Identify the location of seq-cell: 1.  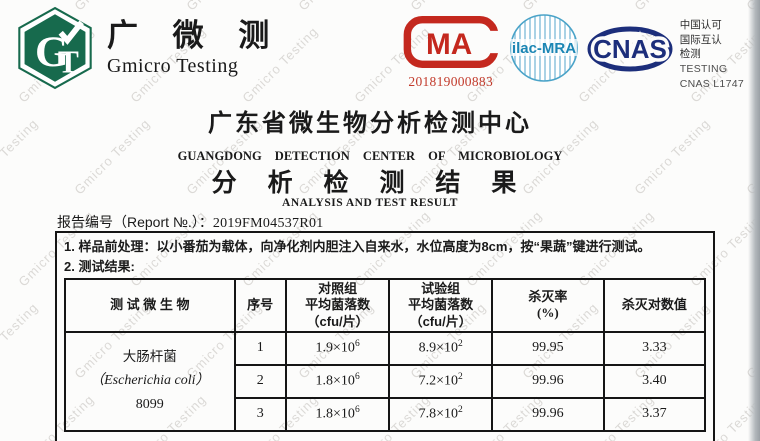
(260, 348).